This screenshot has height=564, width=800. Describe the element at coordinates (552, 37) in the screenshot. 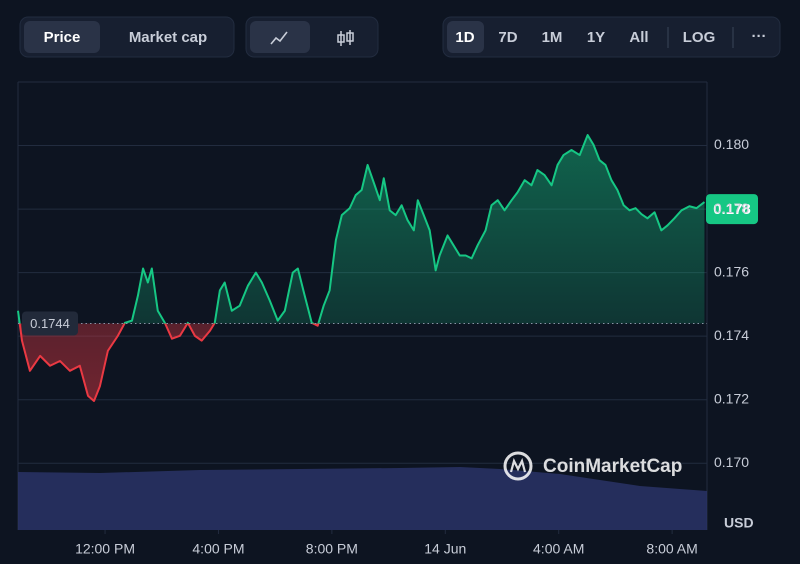

I see `range-button: 1M` at that location.